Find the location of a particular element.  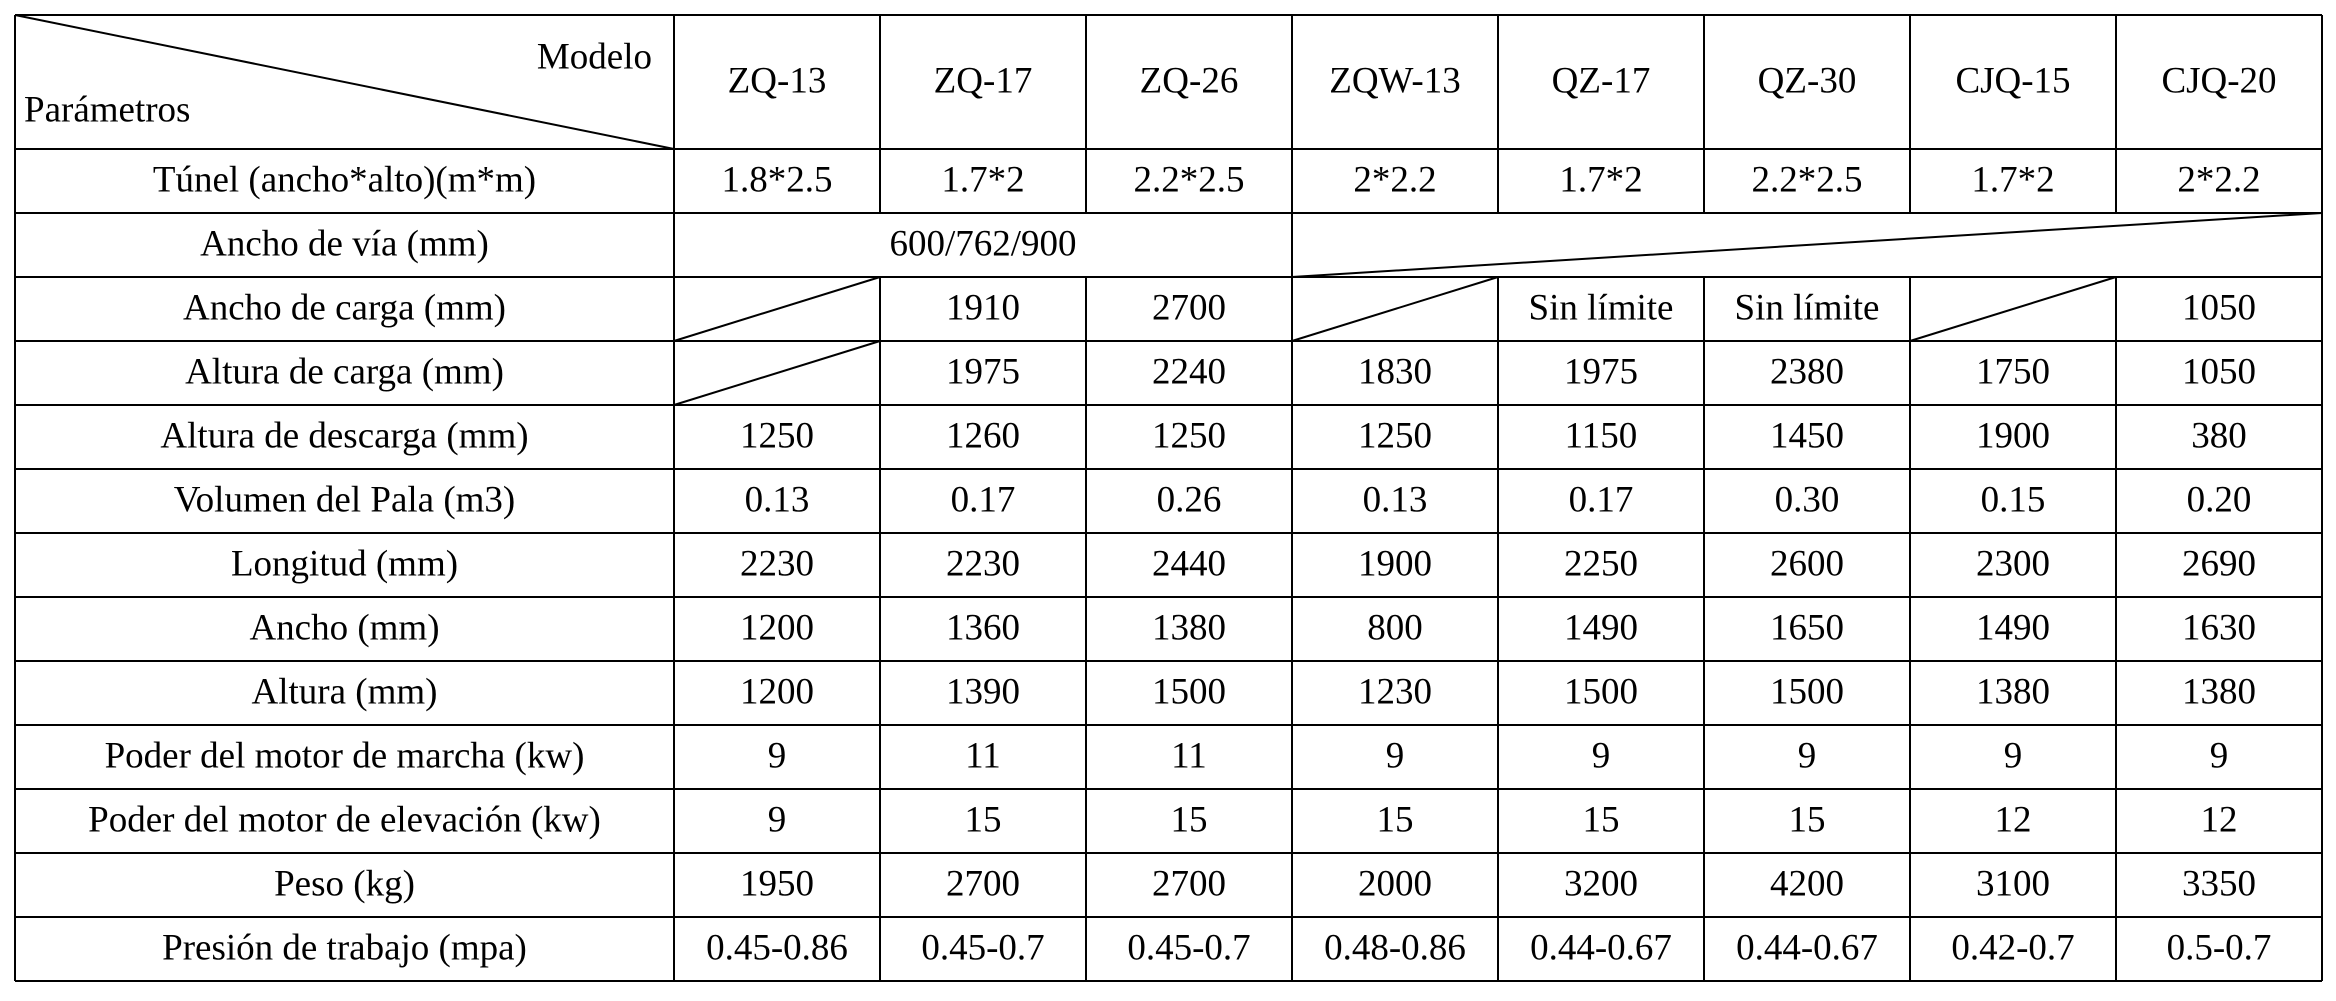

cell-value: 1630 is located at coordinates (2219, 627).